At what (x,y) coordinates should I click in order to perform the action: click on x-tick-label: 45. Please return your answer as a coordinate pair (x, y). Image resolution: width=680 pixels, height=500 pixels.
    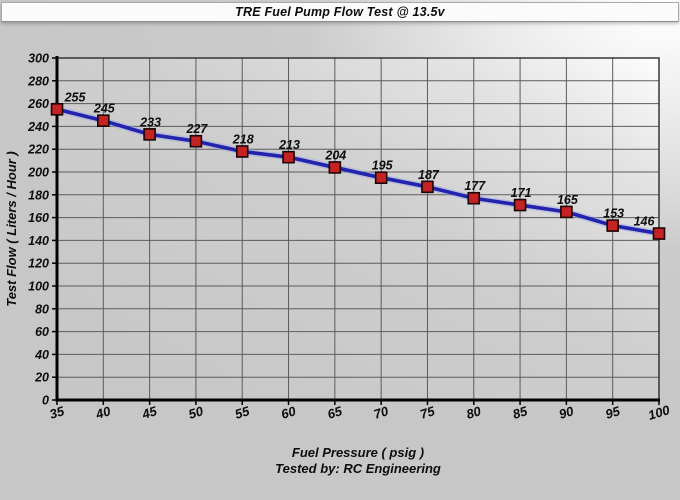
    Looking at the image, I should click on (149, 412).